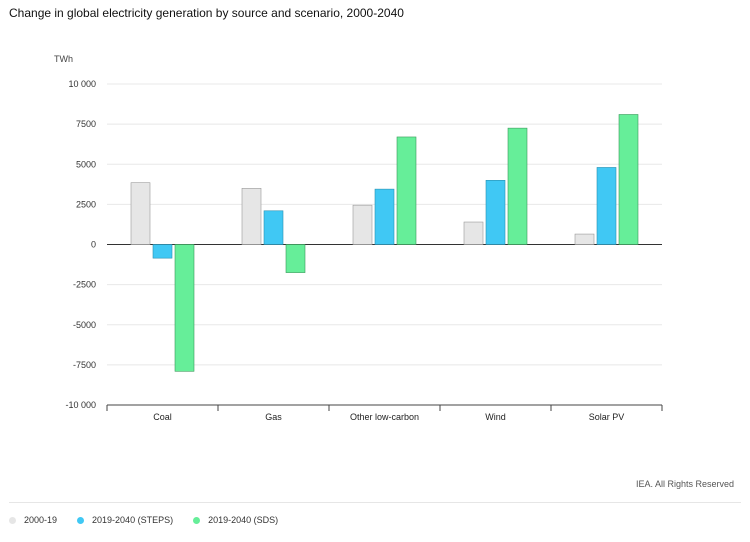 This screenshot has width=750, height=542. I want to click on y-axis-unit-label: TWh, so click(63, 59).